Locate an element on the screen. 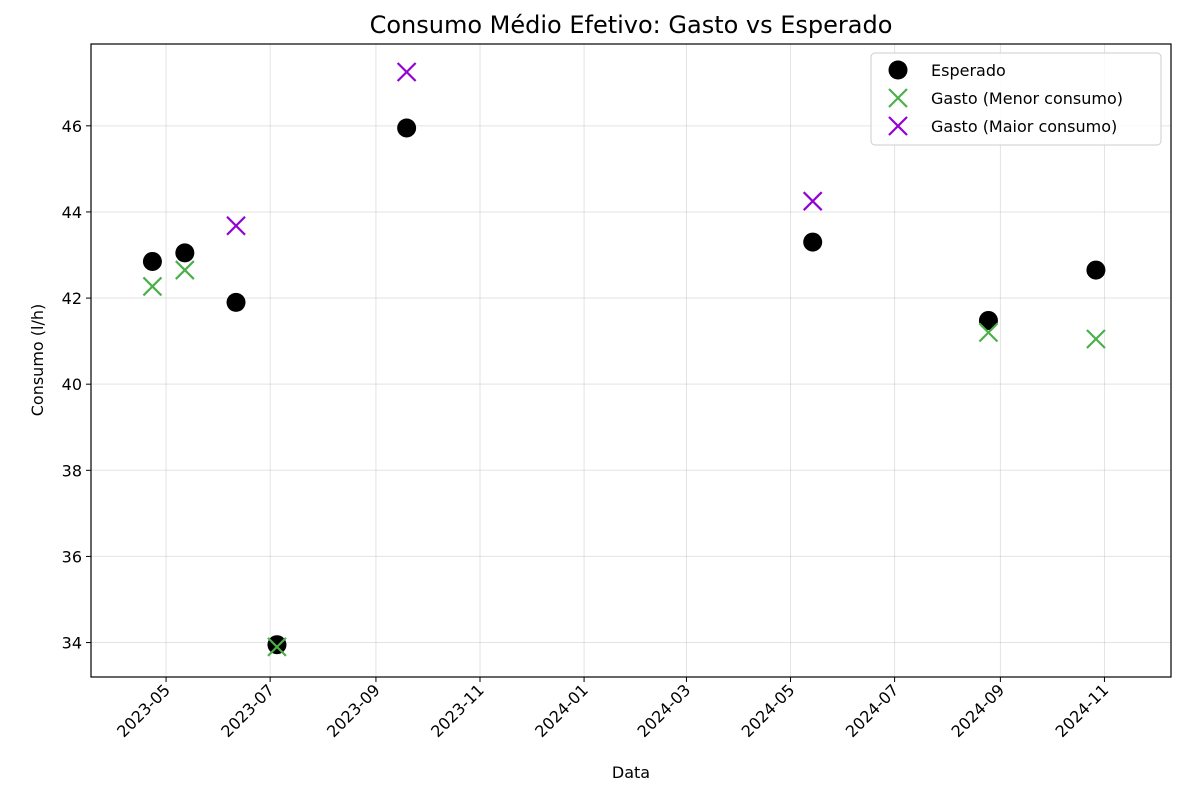 The height and width of the screenshot is (791, 1181). legend-box is located at coordinates (1016, 99).